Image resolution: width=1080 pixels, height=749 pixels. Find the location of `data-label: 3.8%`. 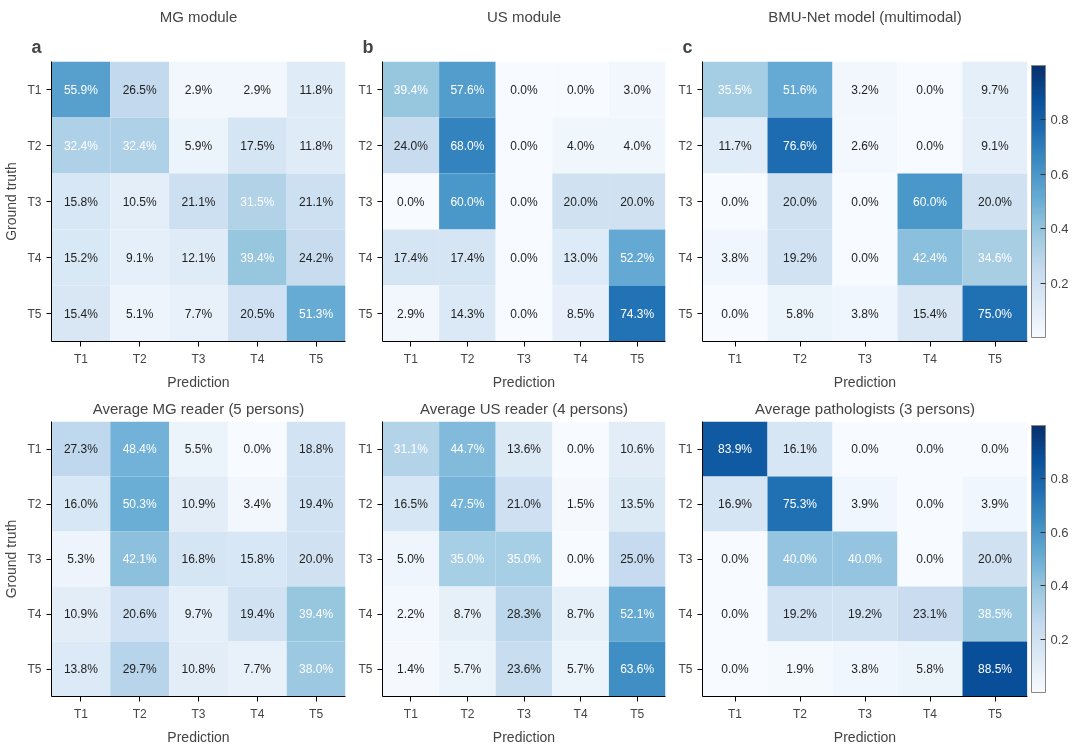

data-label: 3.8% is located at coordinates (865, 669).